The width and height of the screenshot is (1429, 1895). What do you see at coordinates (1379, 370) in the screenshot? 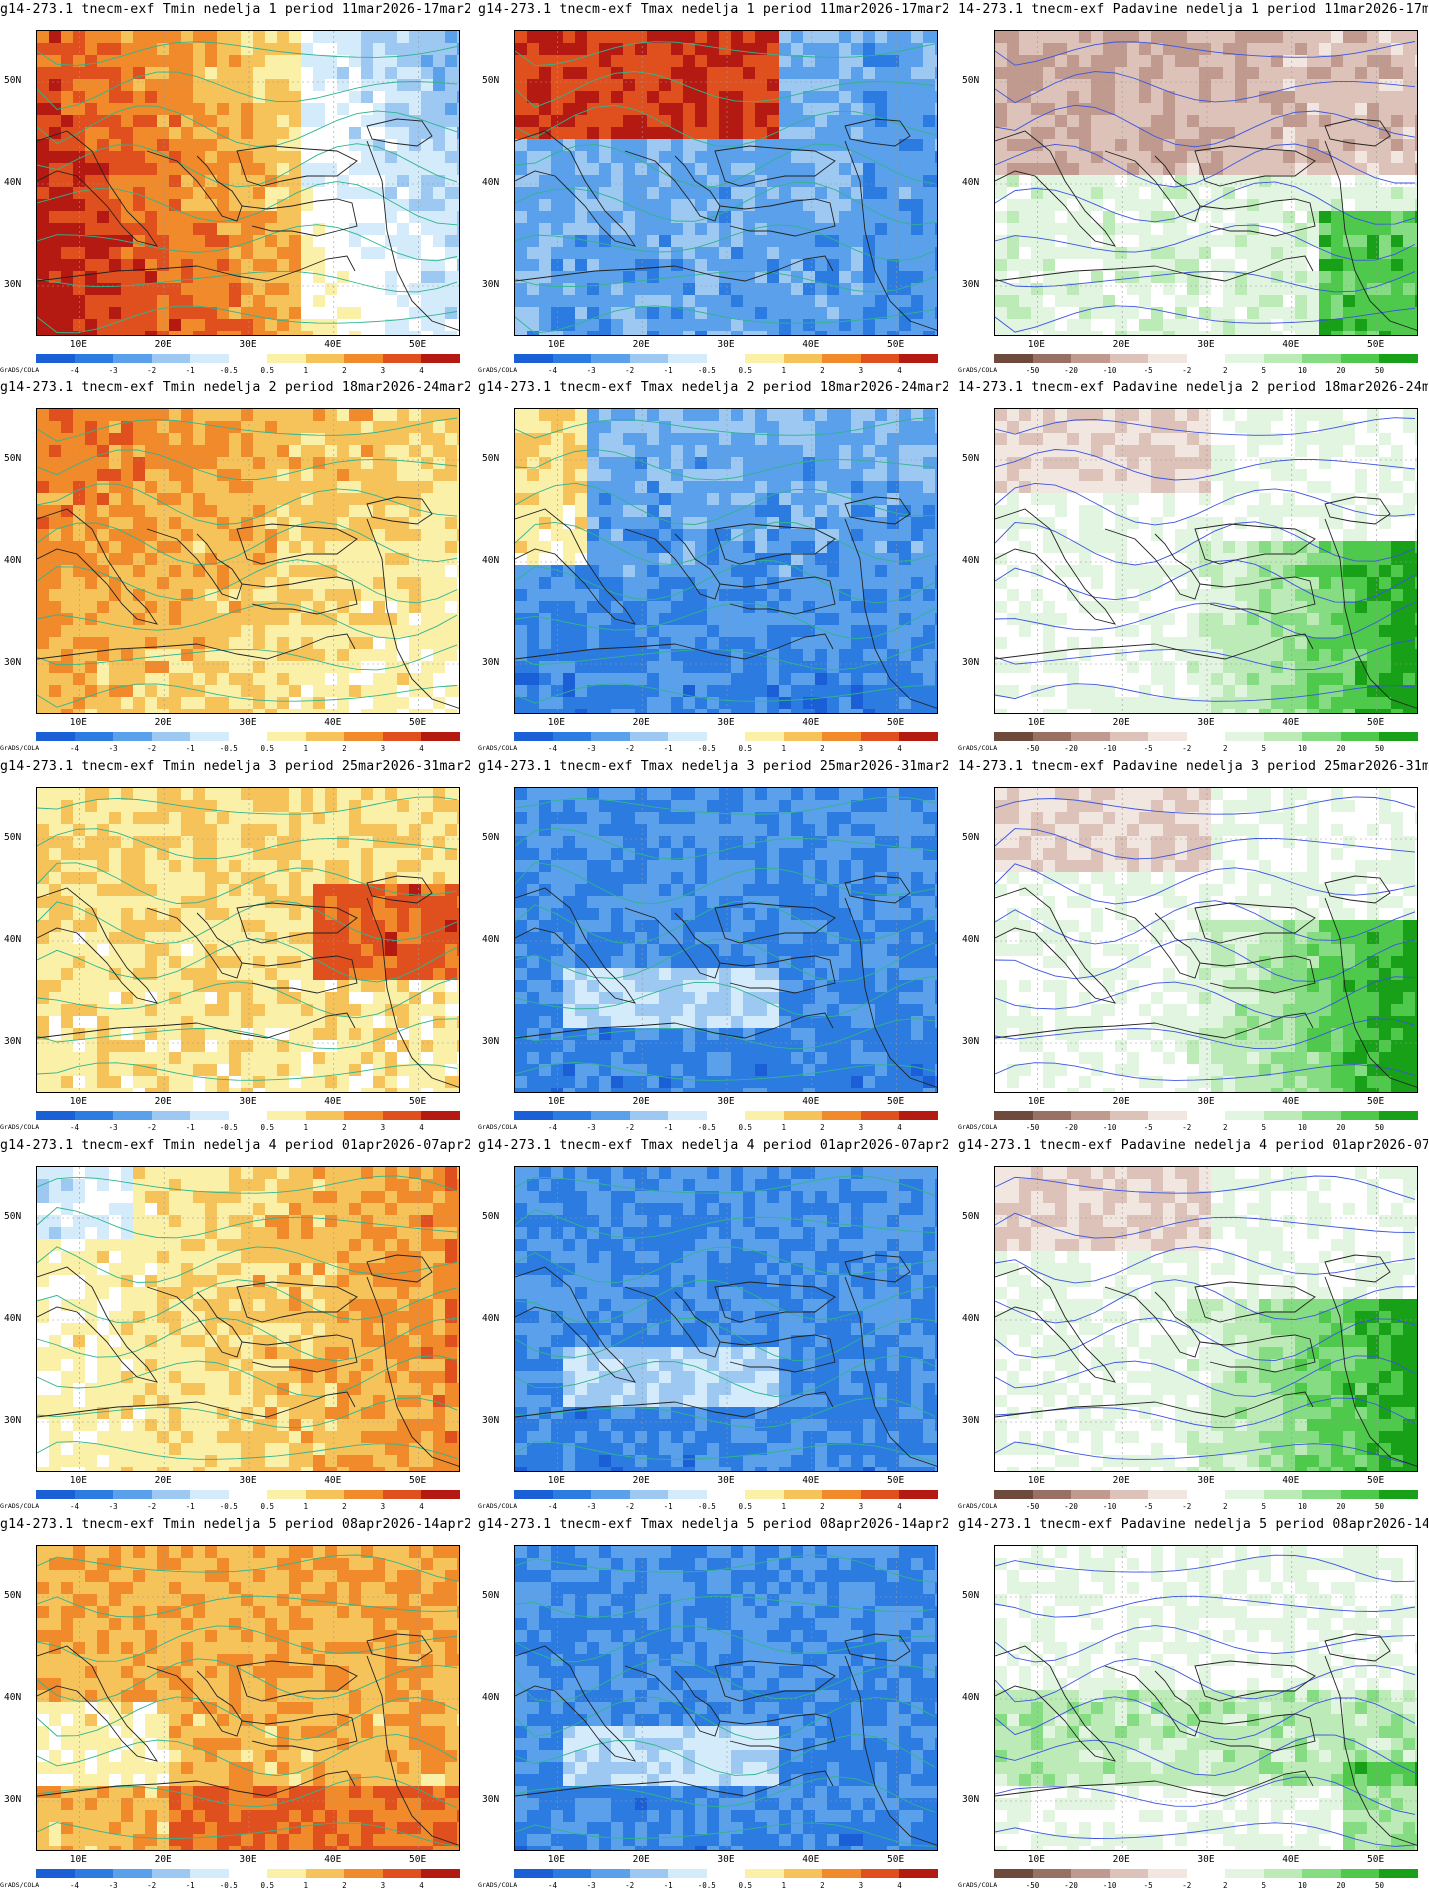
I see `color-scale-label: 50` at bounding box center [1379, 370].